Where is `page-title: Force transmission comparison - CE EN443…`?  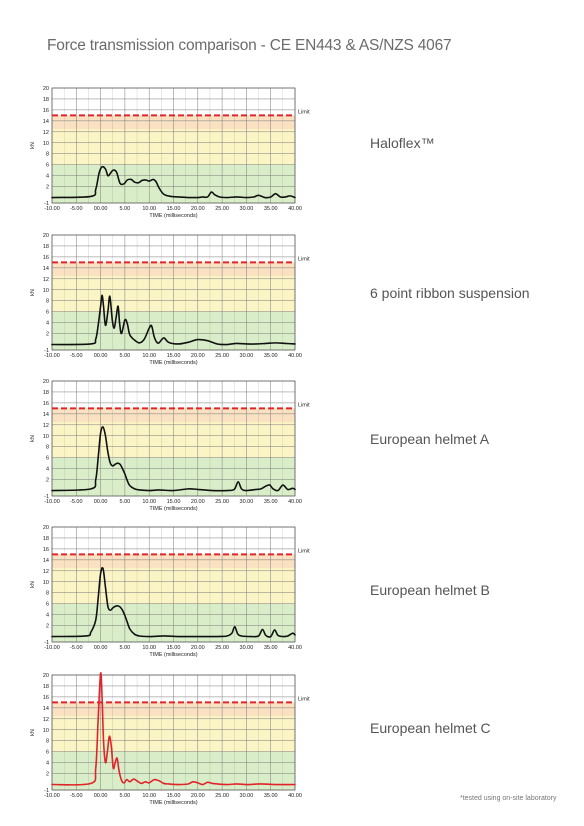
page-title: Force transmission comparison - CE EN443… is located at coordinates (249, 45).